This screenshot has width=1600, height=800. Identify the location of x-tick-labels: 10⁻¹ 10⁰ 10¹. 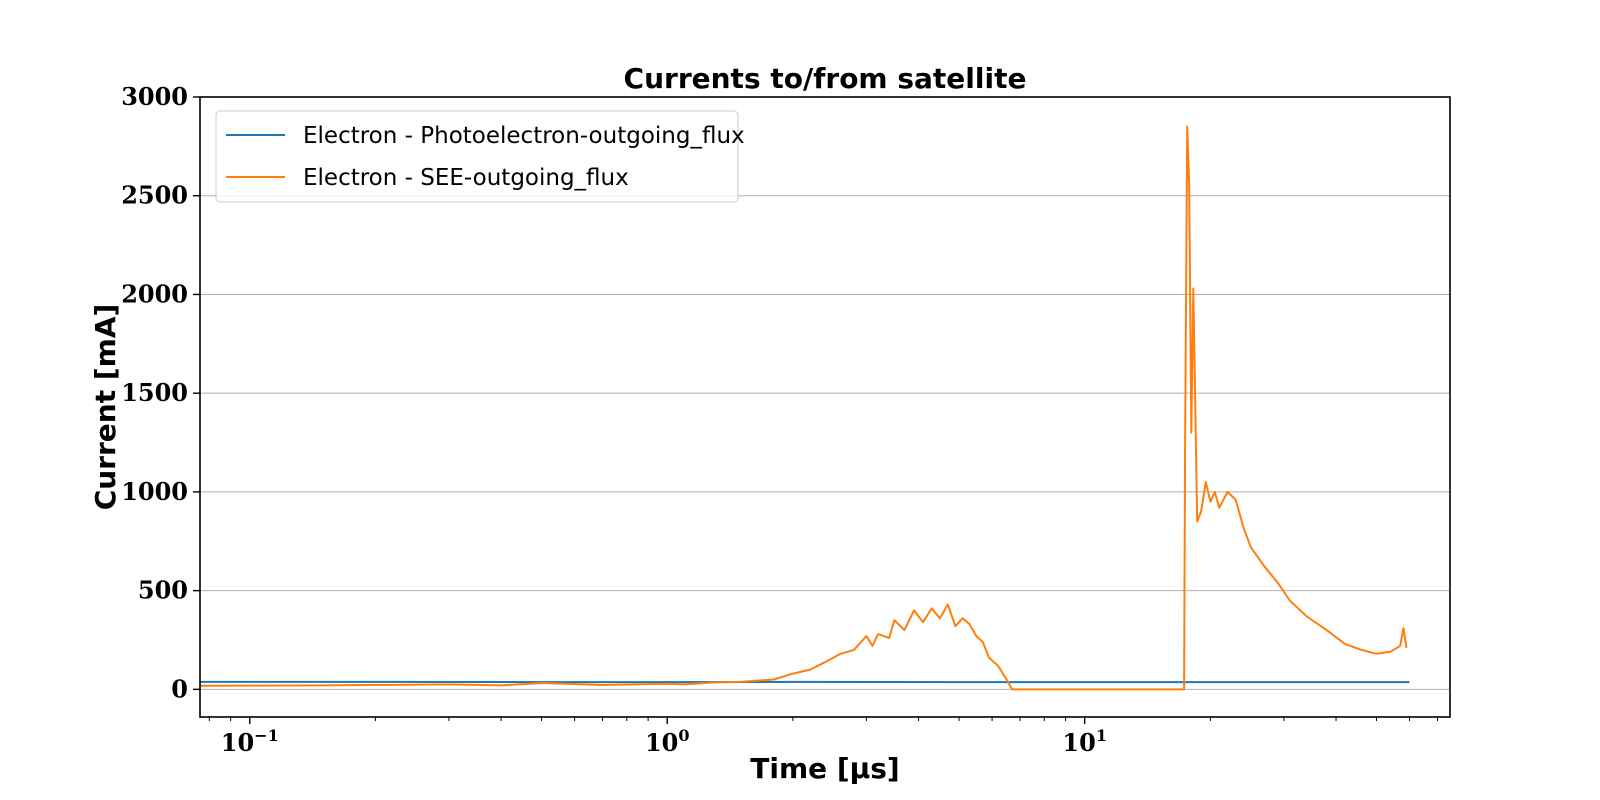
(664, 741).